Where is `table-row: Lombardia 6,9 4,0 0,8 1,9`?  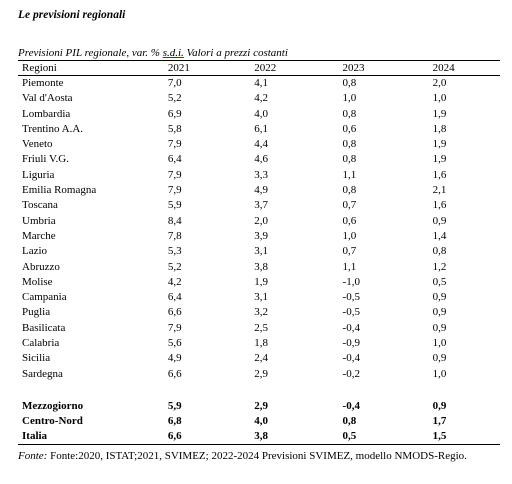
table-row: Lombardia 6,9 4,0 0,8 1,9 is located at coordinates (259, 114).